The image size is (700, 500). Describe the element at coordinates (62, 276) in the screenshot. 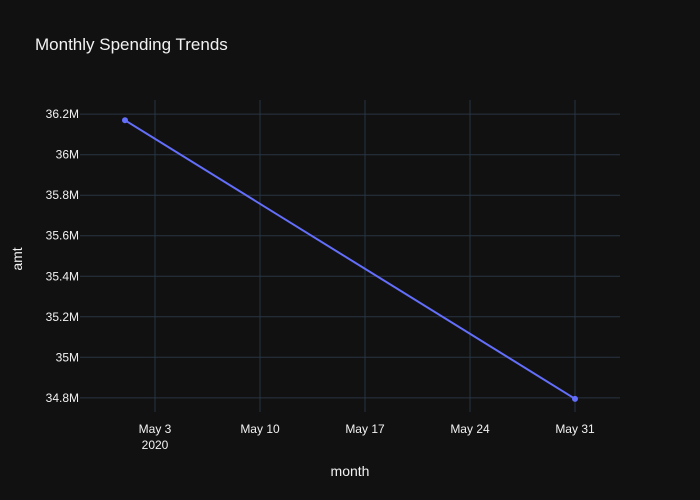

I see `y-tick-label: 35.4M` at that location.